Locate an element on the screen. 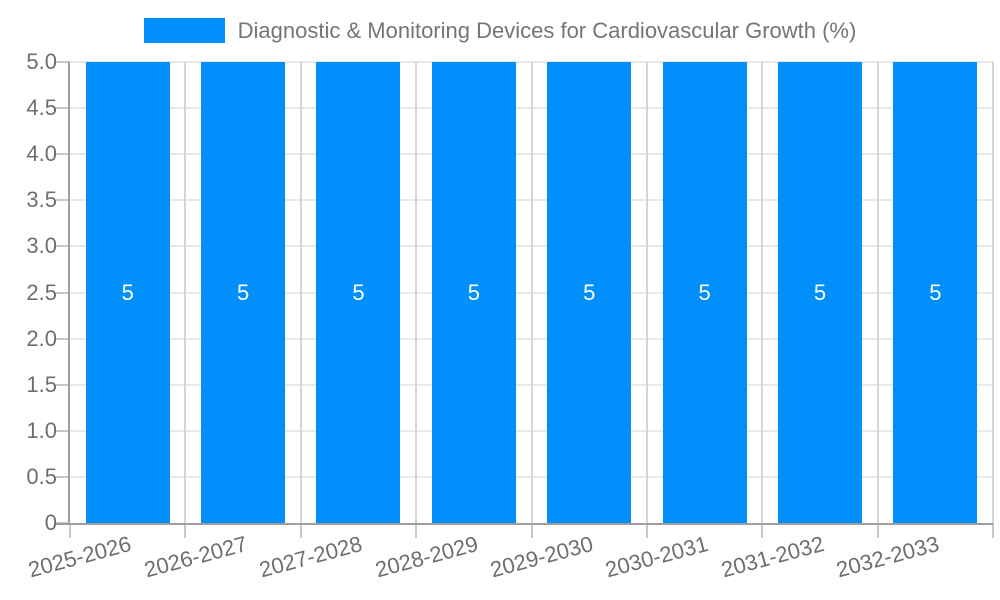  y-tick-label: 3.5 is located at coordinates (41, 200).